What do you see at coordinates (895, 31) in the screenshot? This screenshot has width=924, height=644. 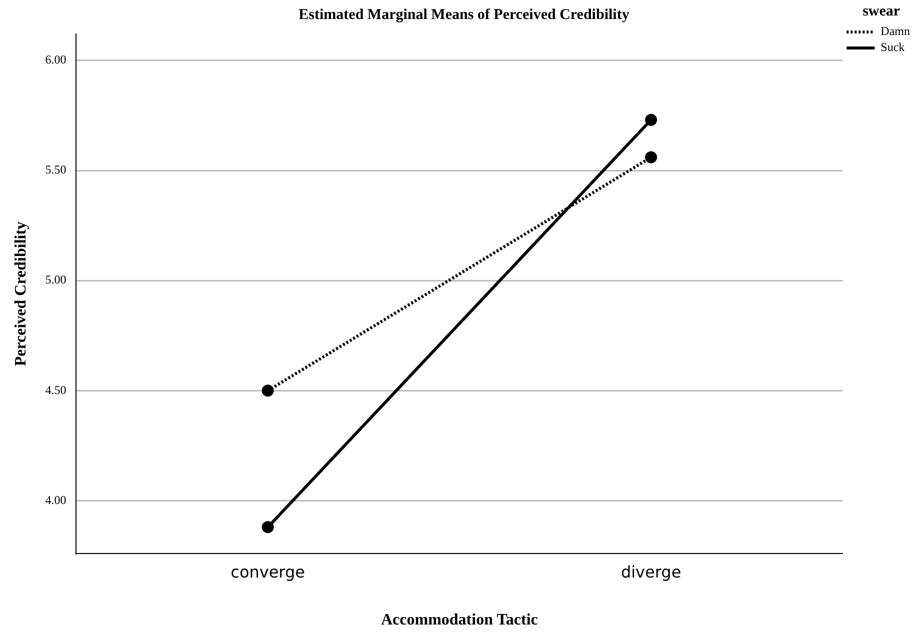 I see `legend-label: Damn` at bounding box center [895, 31].